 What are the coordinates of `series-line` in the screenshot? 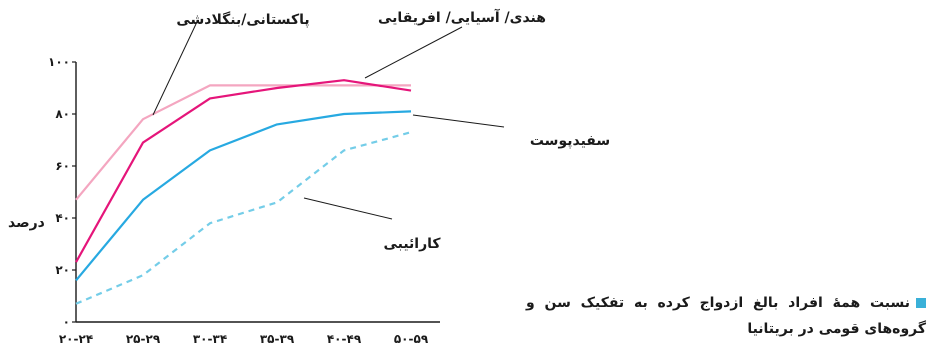 It's located at (243, 142).